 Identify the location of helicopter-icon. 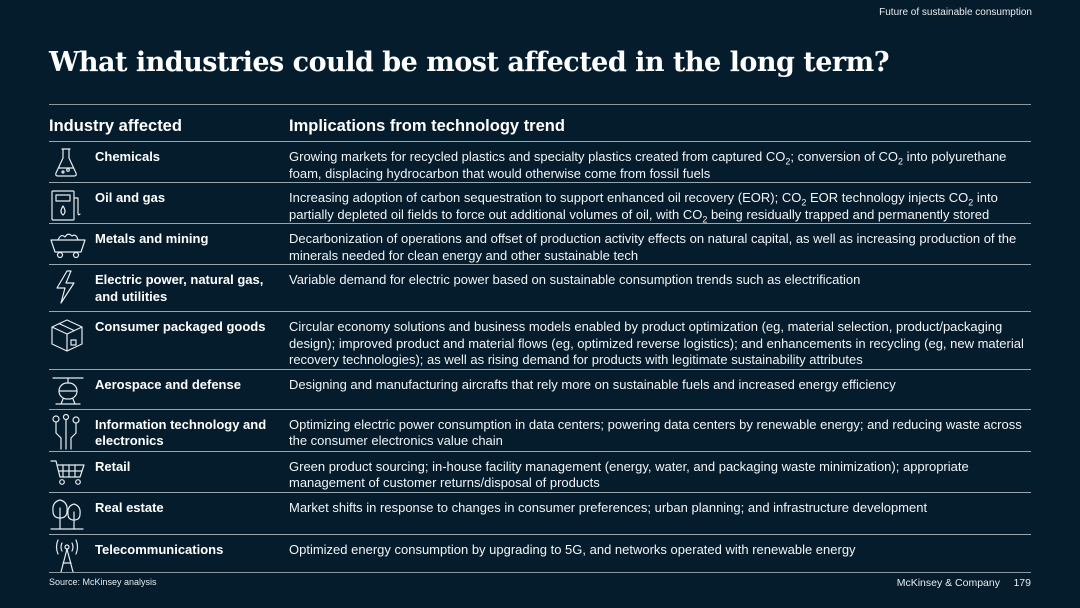
(72, 388).